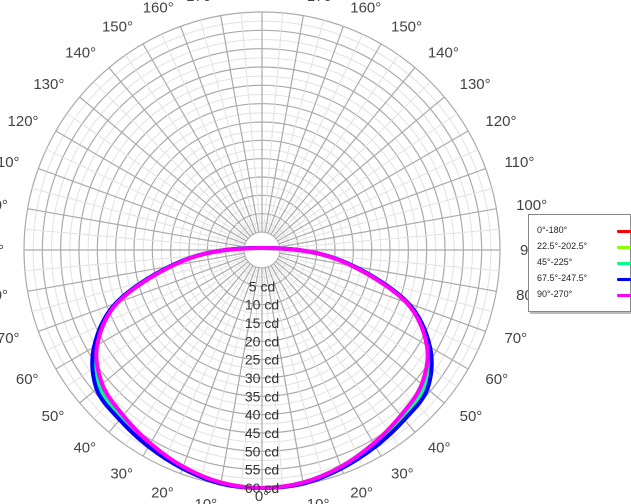  I want to click on angle-tick-label-right: 130°, so click(475, 84).